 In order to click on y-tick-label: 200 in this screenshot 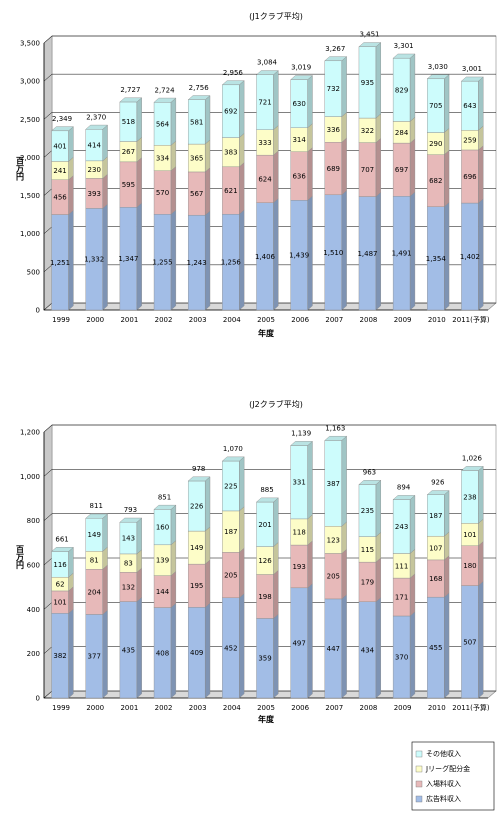, I will do `click(33, 654)`.